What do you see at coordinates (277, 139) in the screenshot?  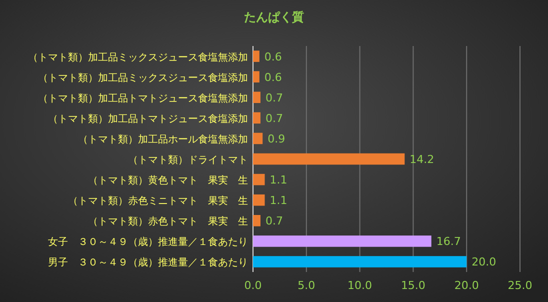 I see `data-label: 0.9` at bounding box center [277, 139].